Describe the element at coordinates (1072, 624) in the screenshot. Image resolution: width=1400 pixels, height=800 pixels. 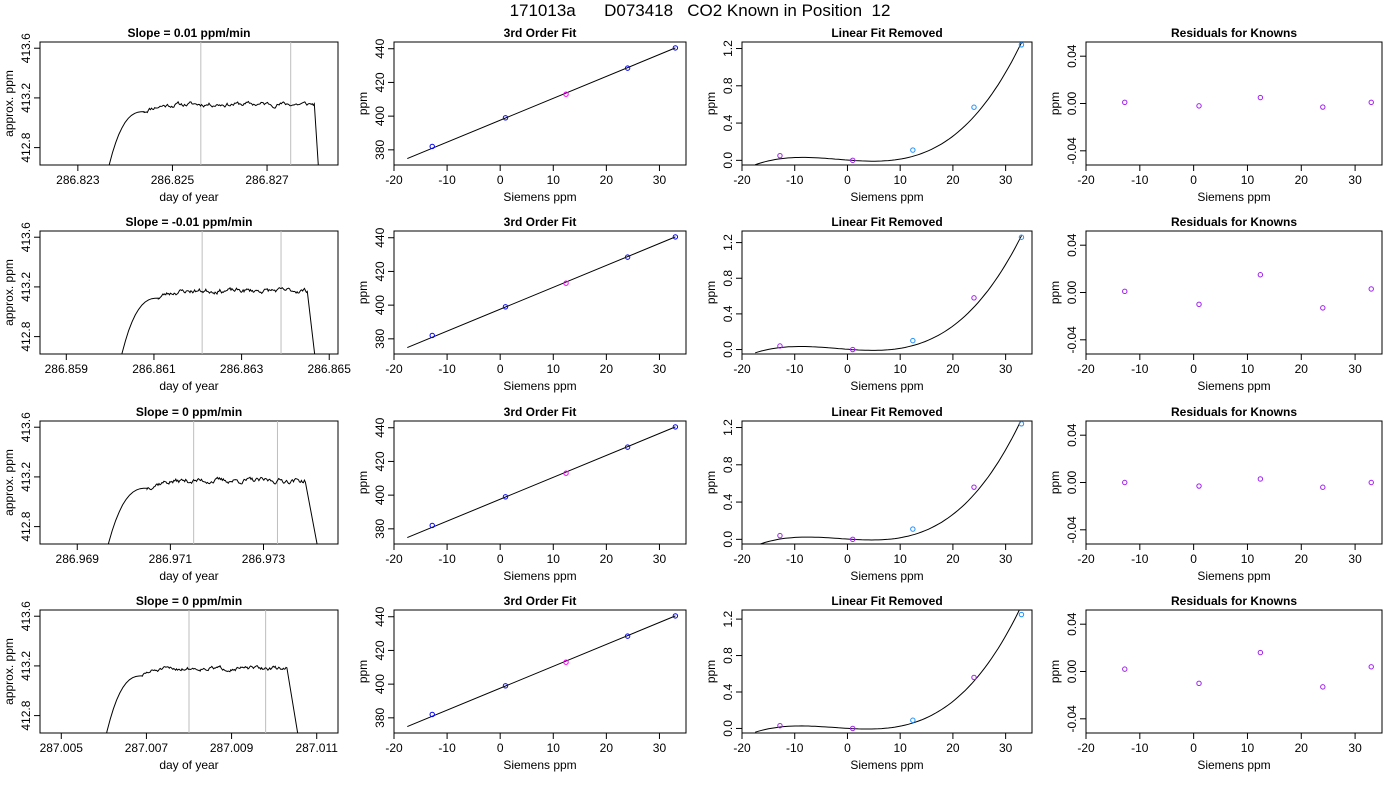
I see `y-tick-label: 0.04` at that location.